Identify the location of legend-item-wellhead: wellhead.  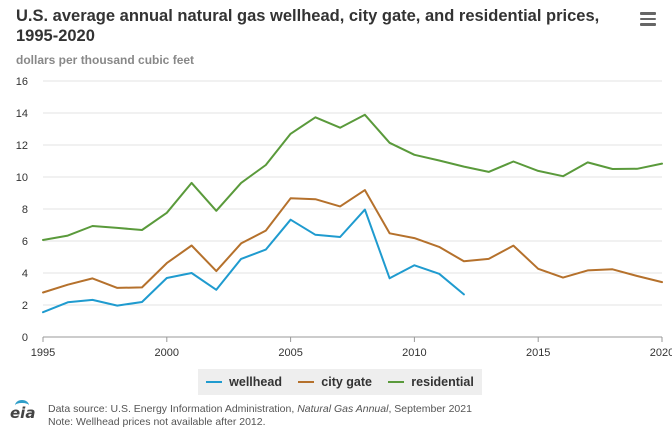
(244, 382).